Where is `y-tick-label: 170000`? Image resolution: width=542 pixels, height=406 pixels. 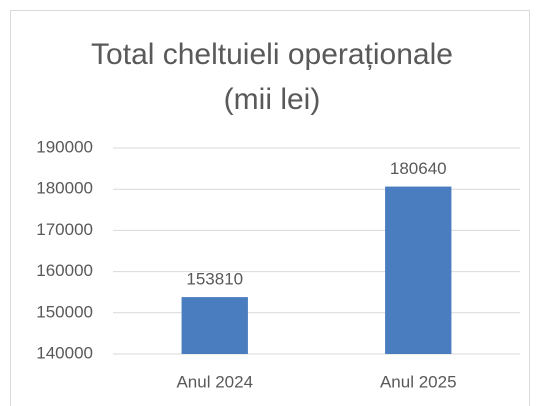
y-tick-label: 170000 is located at coordinates (64, 229).